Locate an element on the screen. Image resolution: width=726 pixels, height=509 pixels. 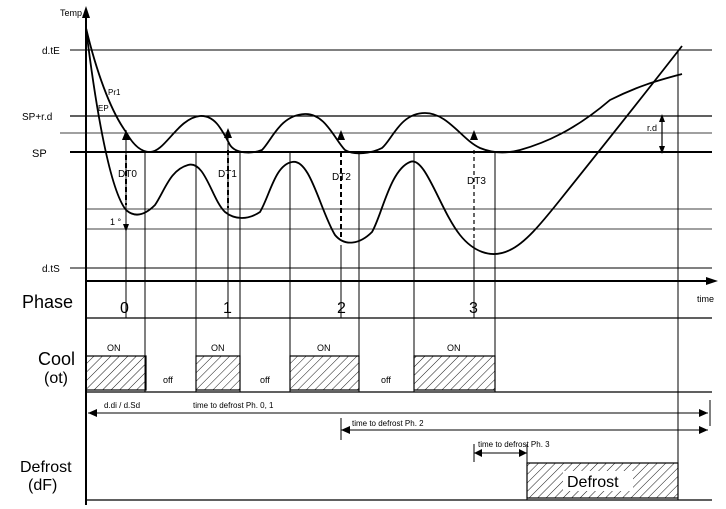
dt1-label: DT1 is located at coordinates (227, 174).